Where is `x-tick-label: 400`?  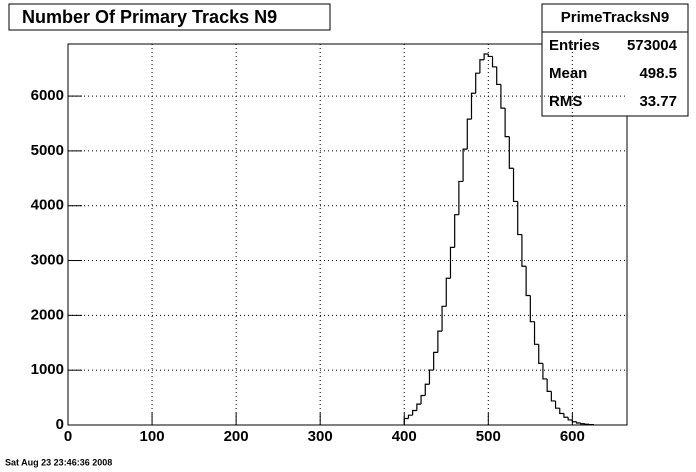
x-tick-label: 400 is located at coordinates (404, 436).